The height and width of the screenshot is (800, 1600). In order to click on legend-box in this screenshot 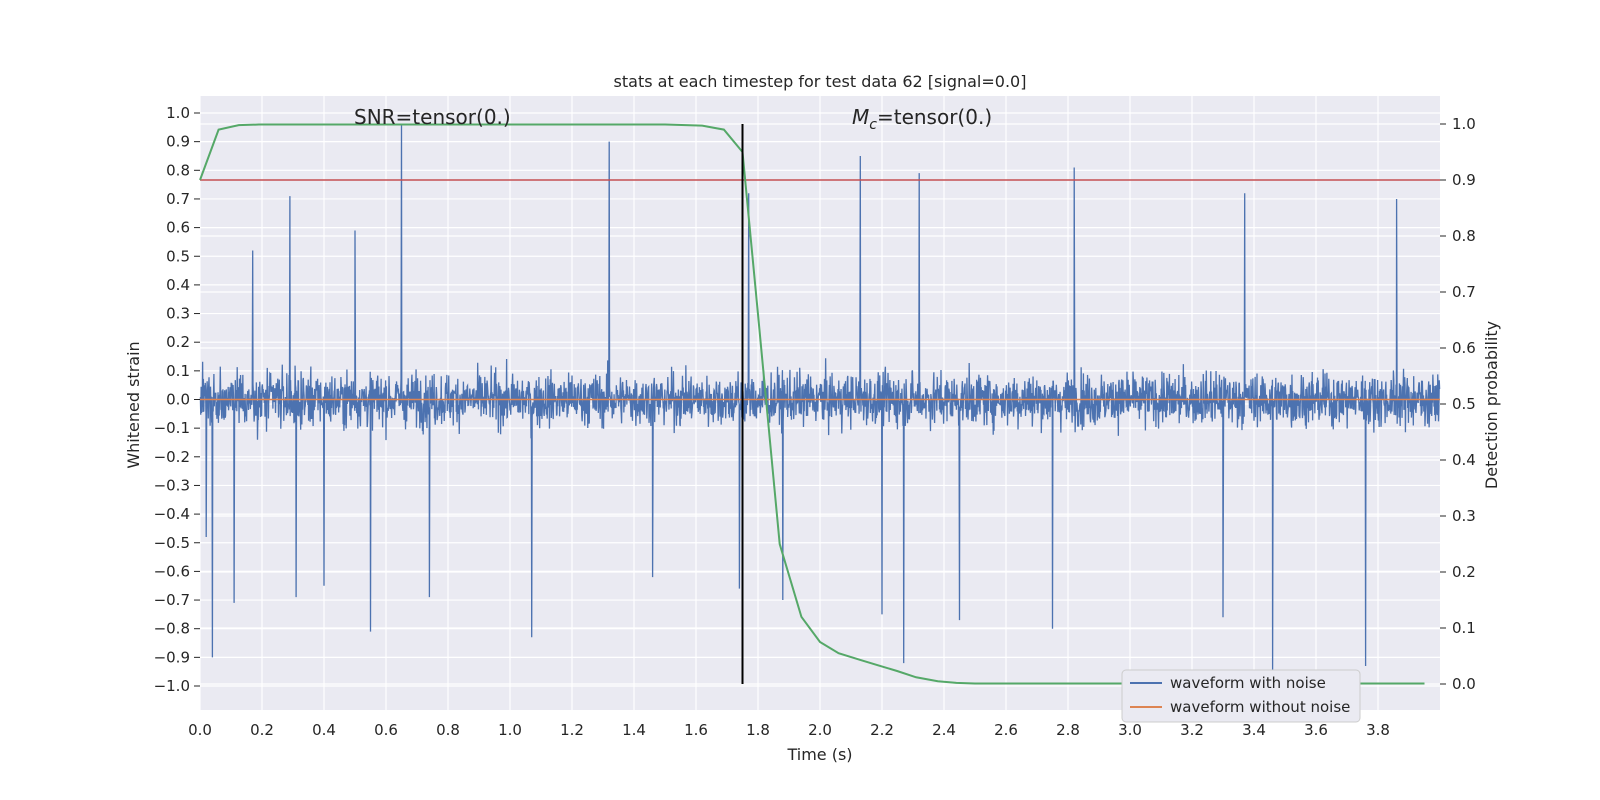, I will do `click(1241, 696)`.